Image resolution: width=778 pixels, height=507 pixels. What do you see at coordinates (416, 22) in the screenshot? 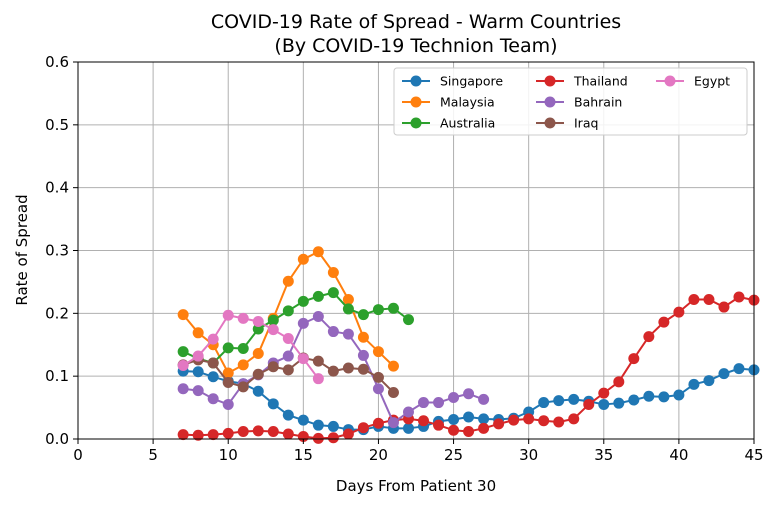
I see `chart-title: COVID-19 Rate of Spread - Warm Countries` at bounding box center [416, 22].